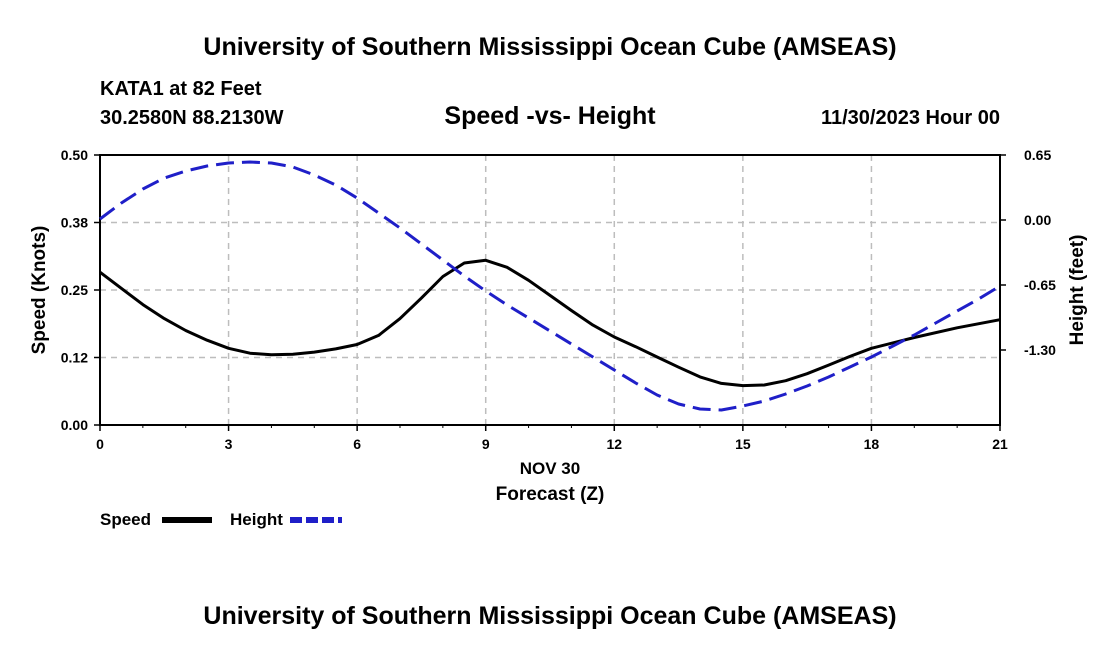  Describe the element at coordinates (181, 89) in the screenshot. I see `station-label: KATA1 at 82 Feet` at that location.